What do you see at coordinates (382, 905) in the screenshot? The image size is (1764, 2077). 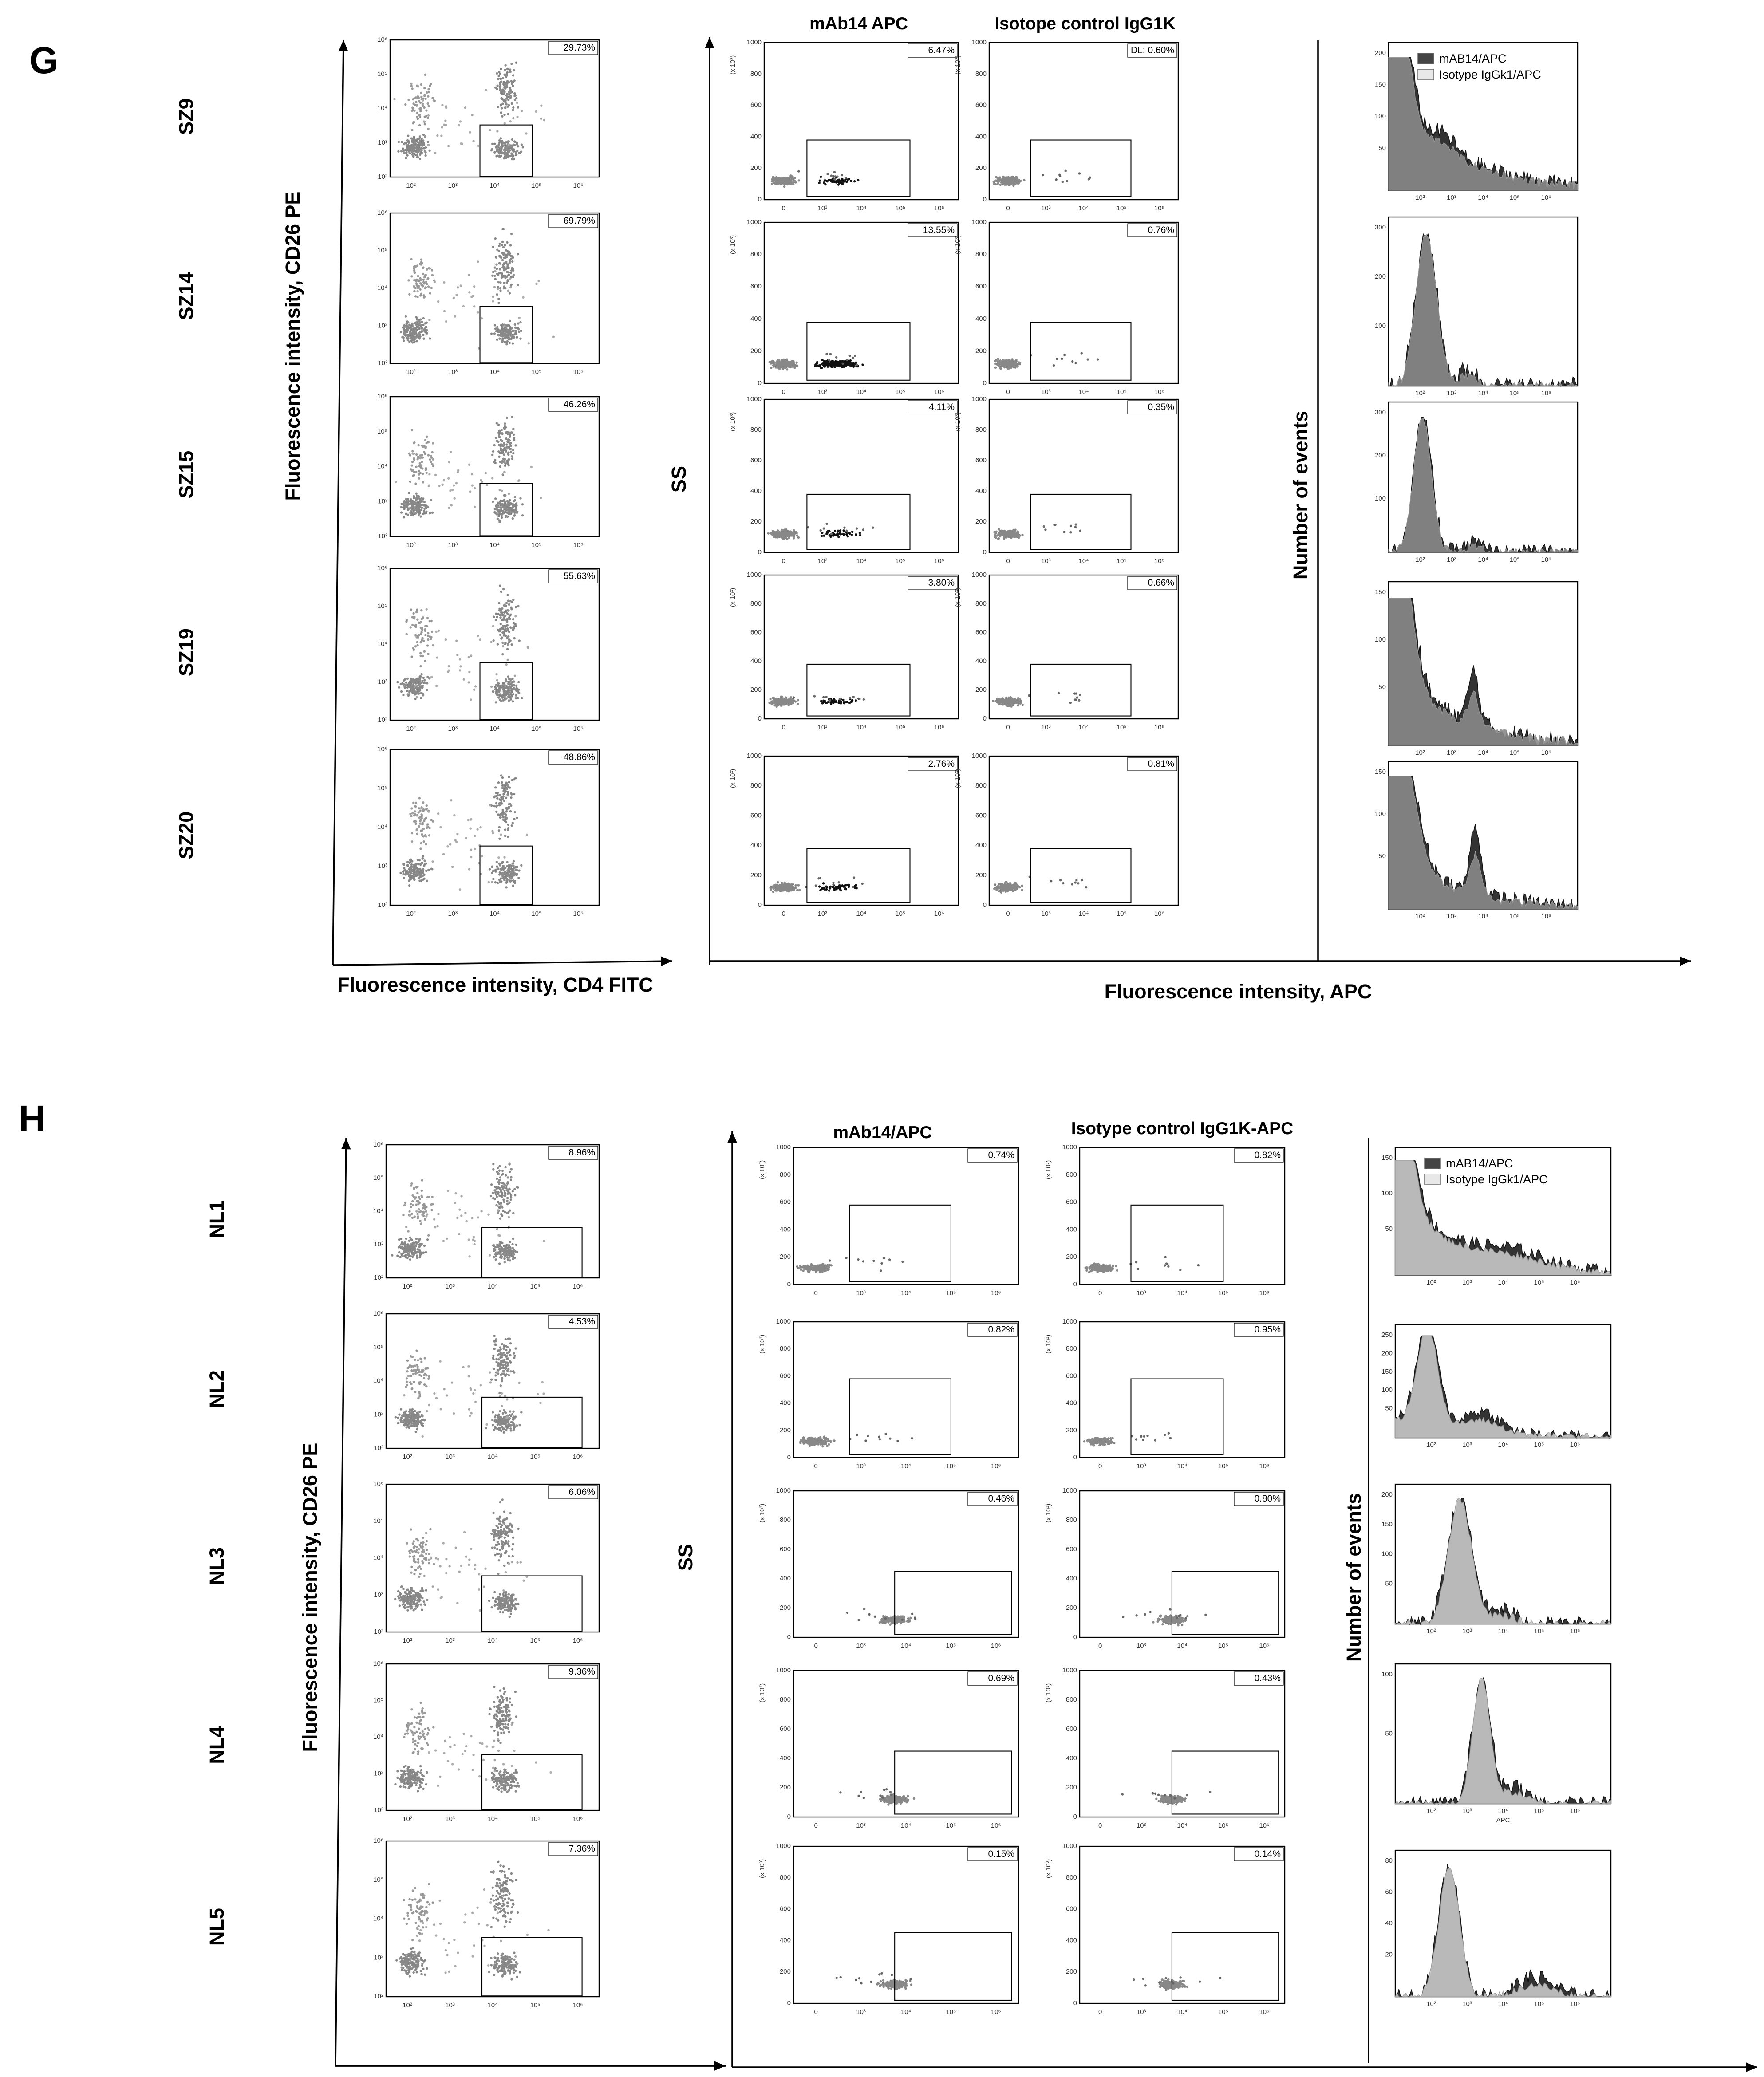 I see `y-tick-label: 10²` at bounding box center [382, 905].